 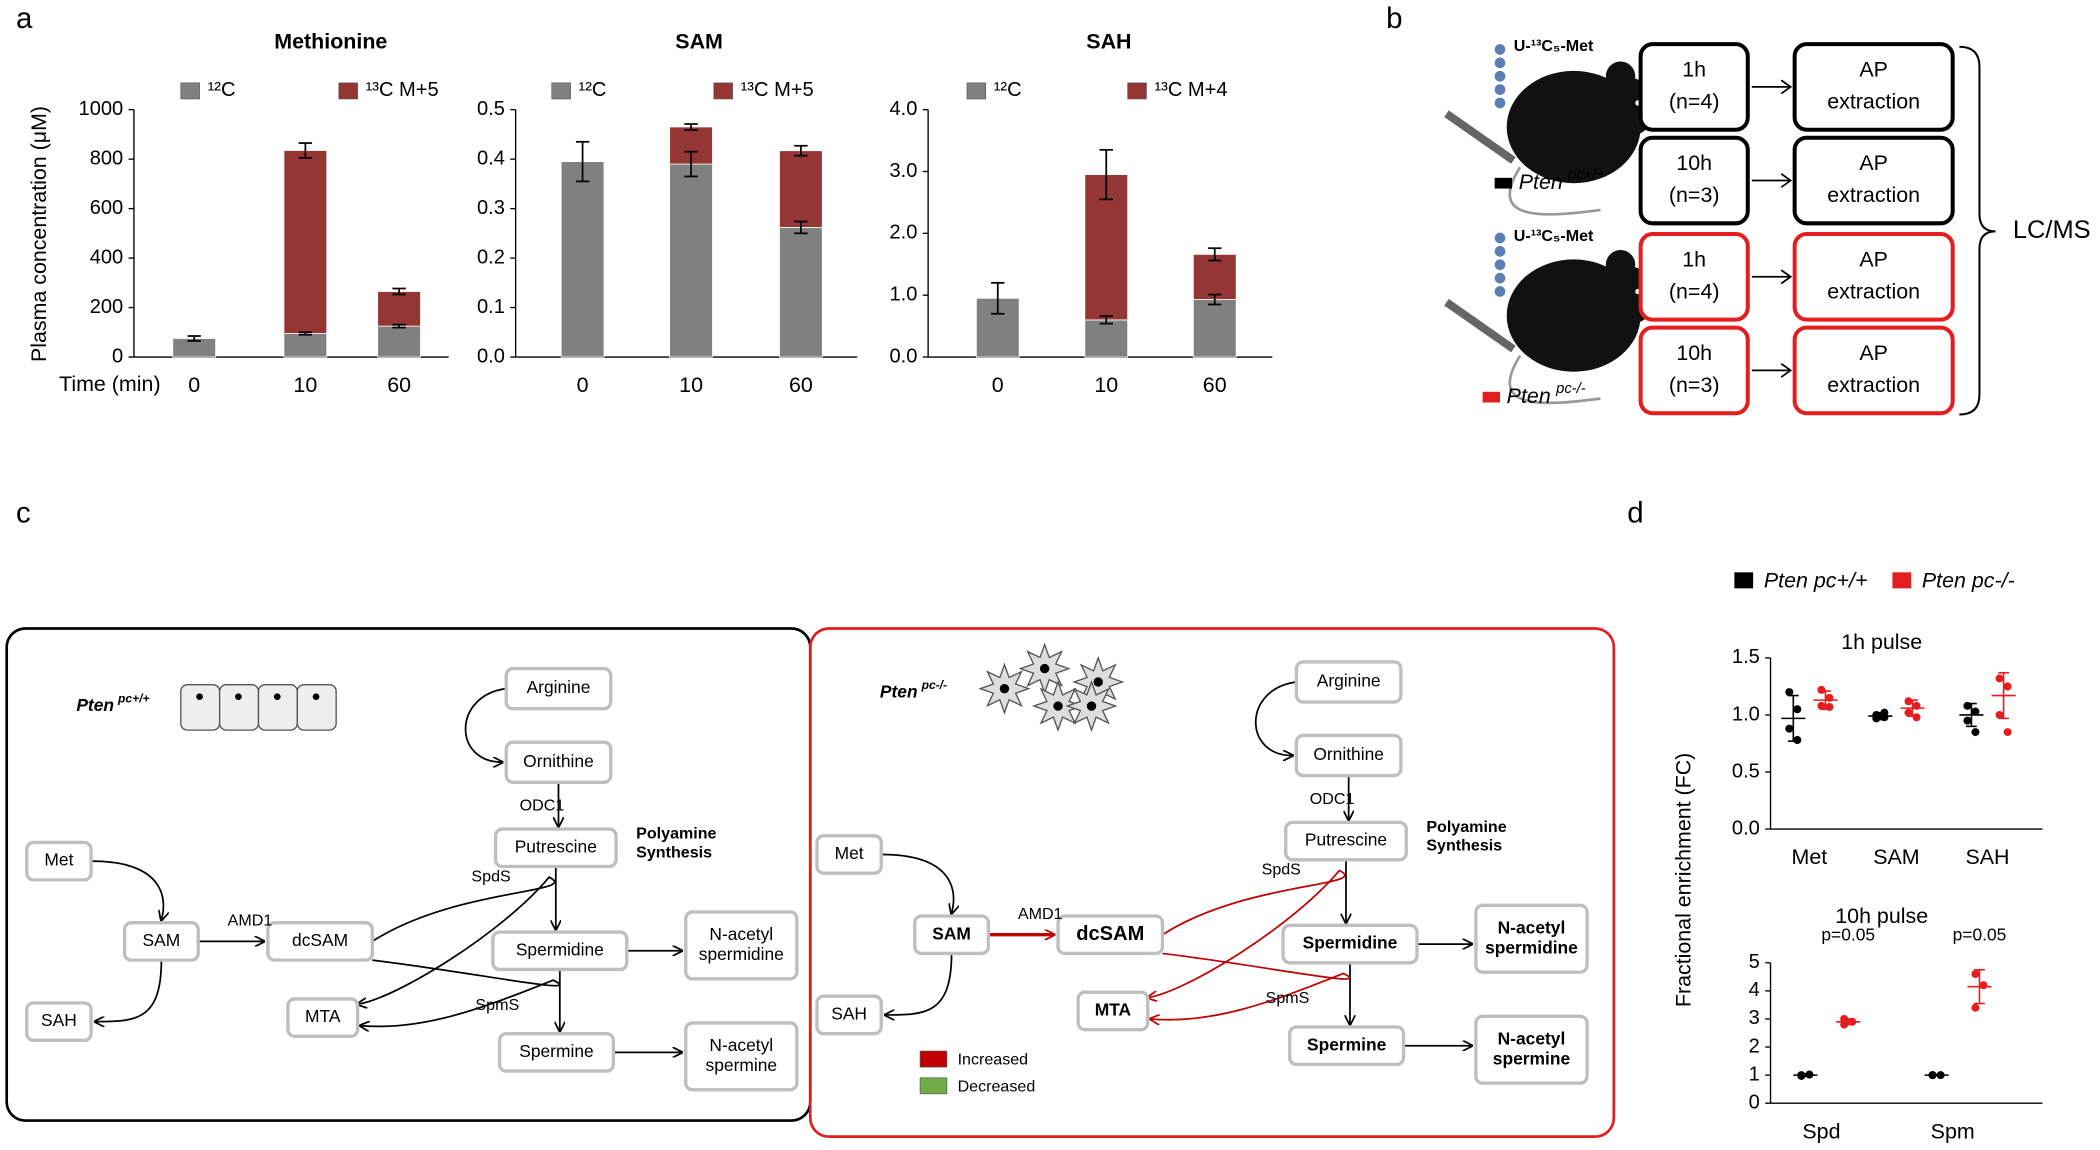 What do you see at coordinates (1754, 962) in the screenshot?
I see `y-tick-label: 5` at bounding box center [1754, 962].